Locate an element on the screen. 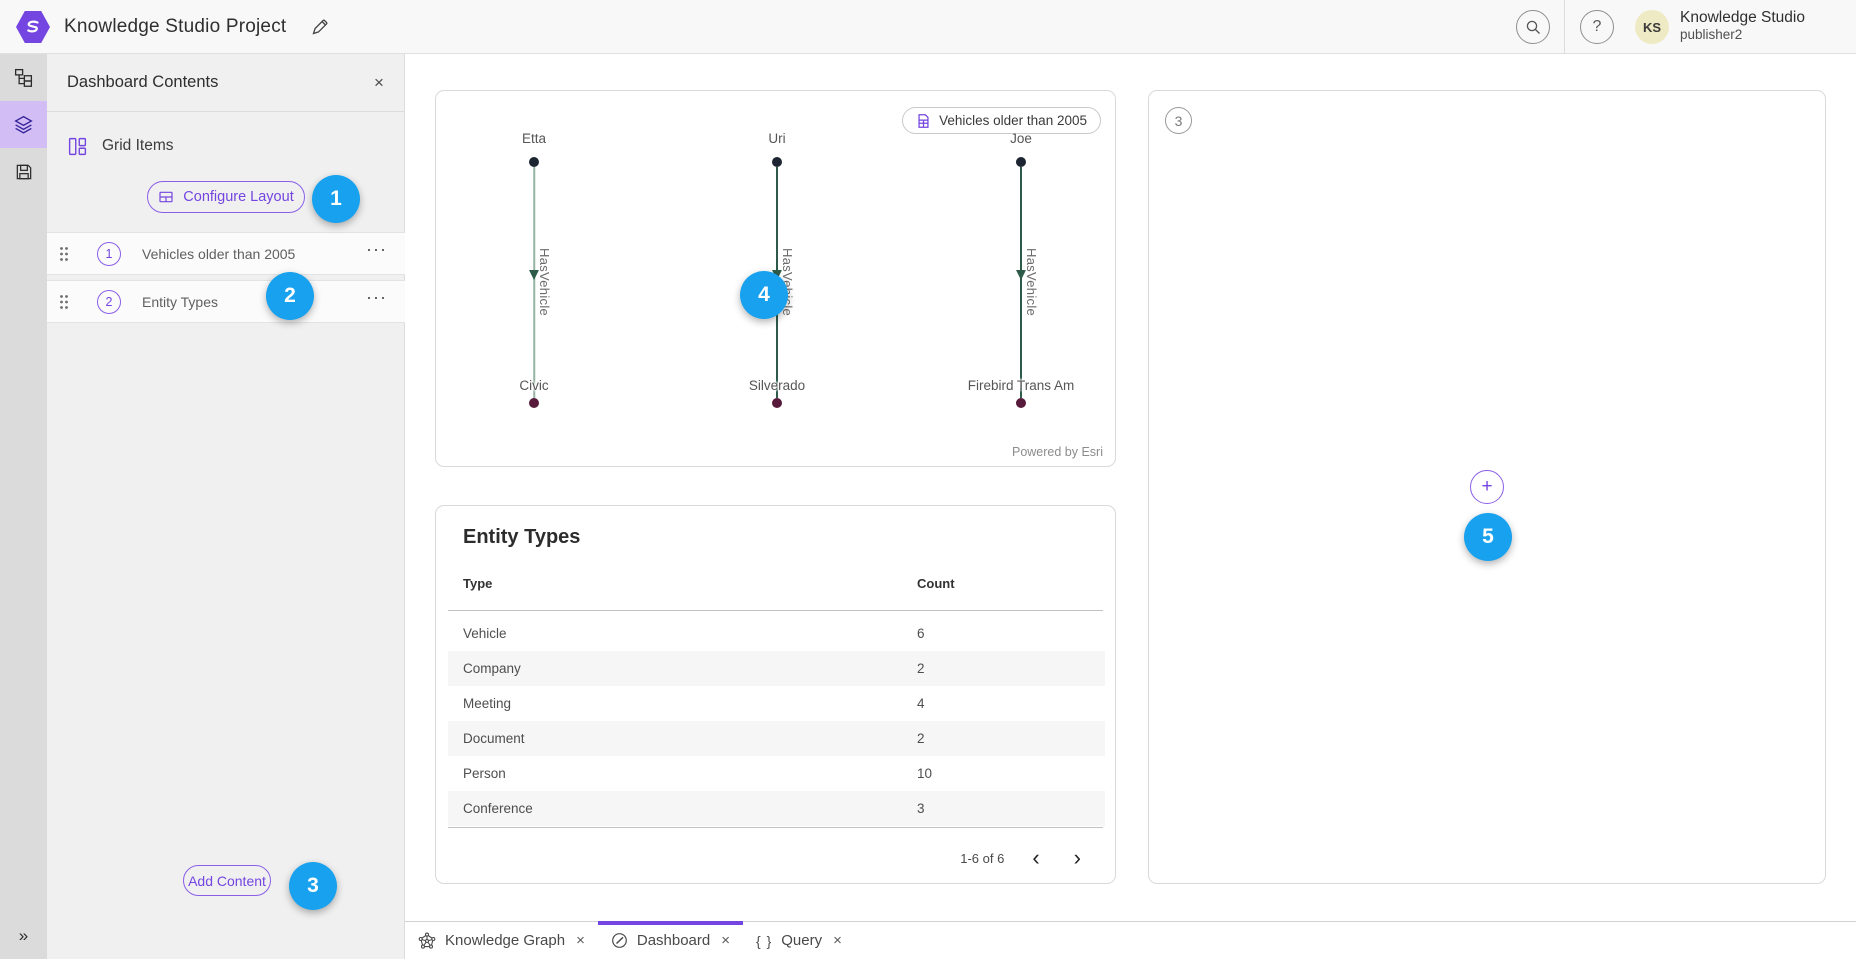 The image size is (1856, 959). braces-icon: { } is located at coordinates (764, 940).